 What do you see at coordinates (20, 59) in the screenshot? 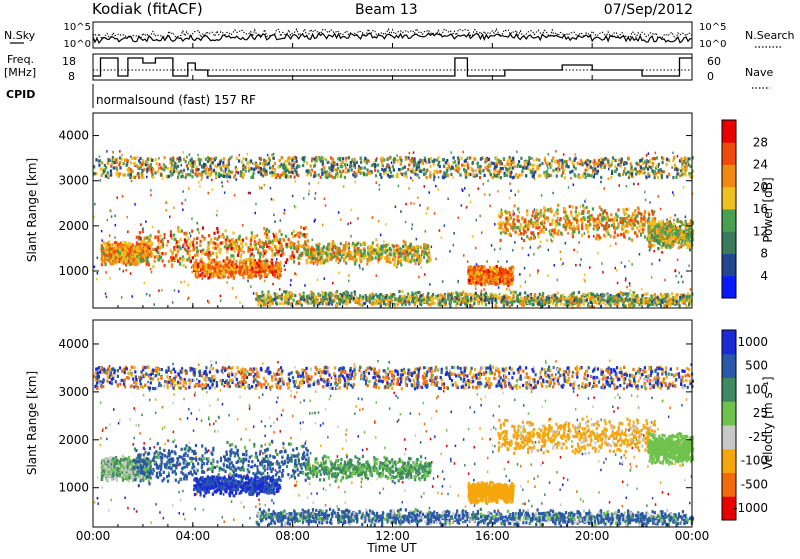
I see `freq-label-1: Freq.` at bounding box center [20, 59].